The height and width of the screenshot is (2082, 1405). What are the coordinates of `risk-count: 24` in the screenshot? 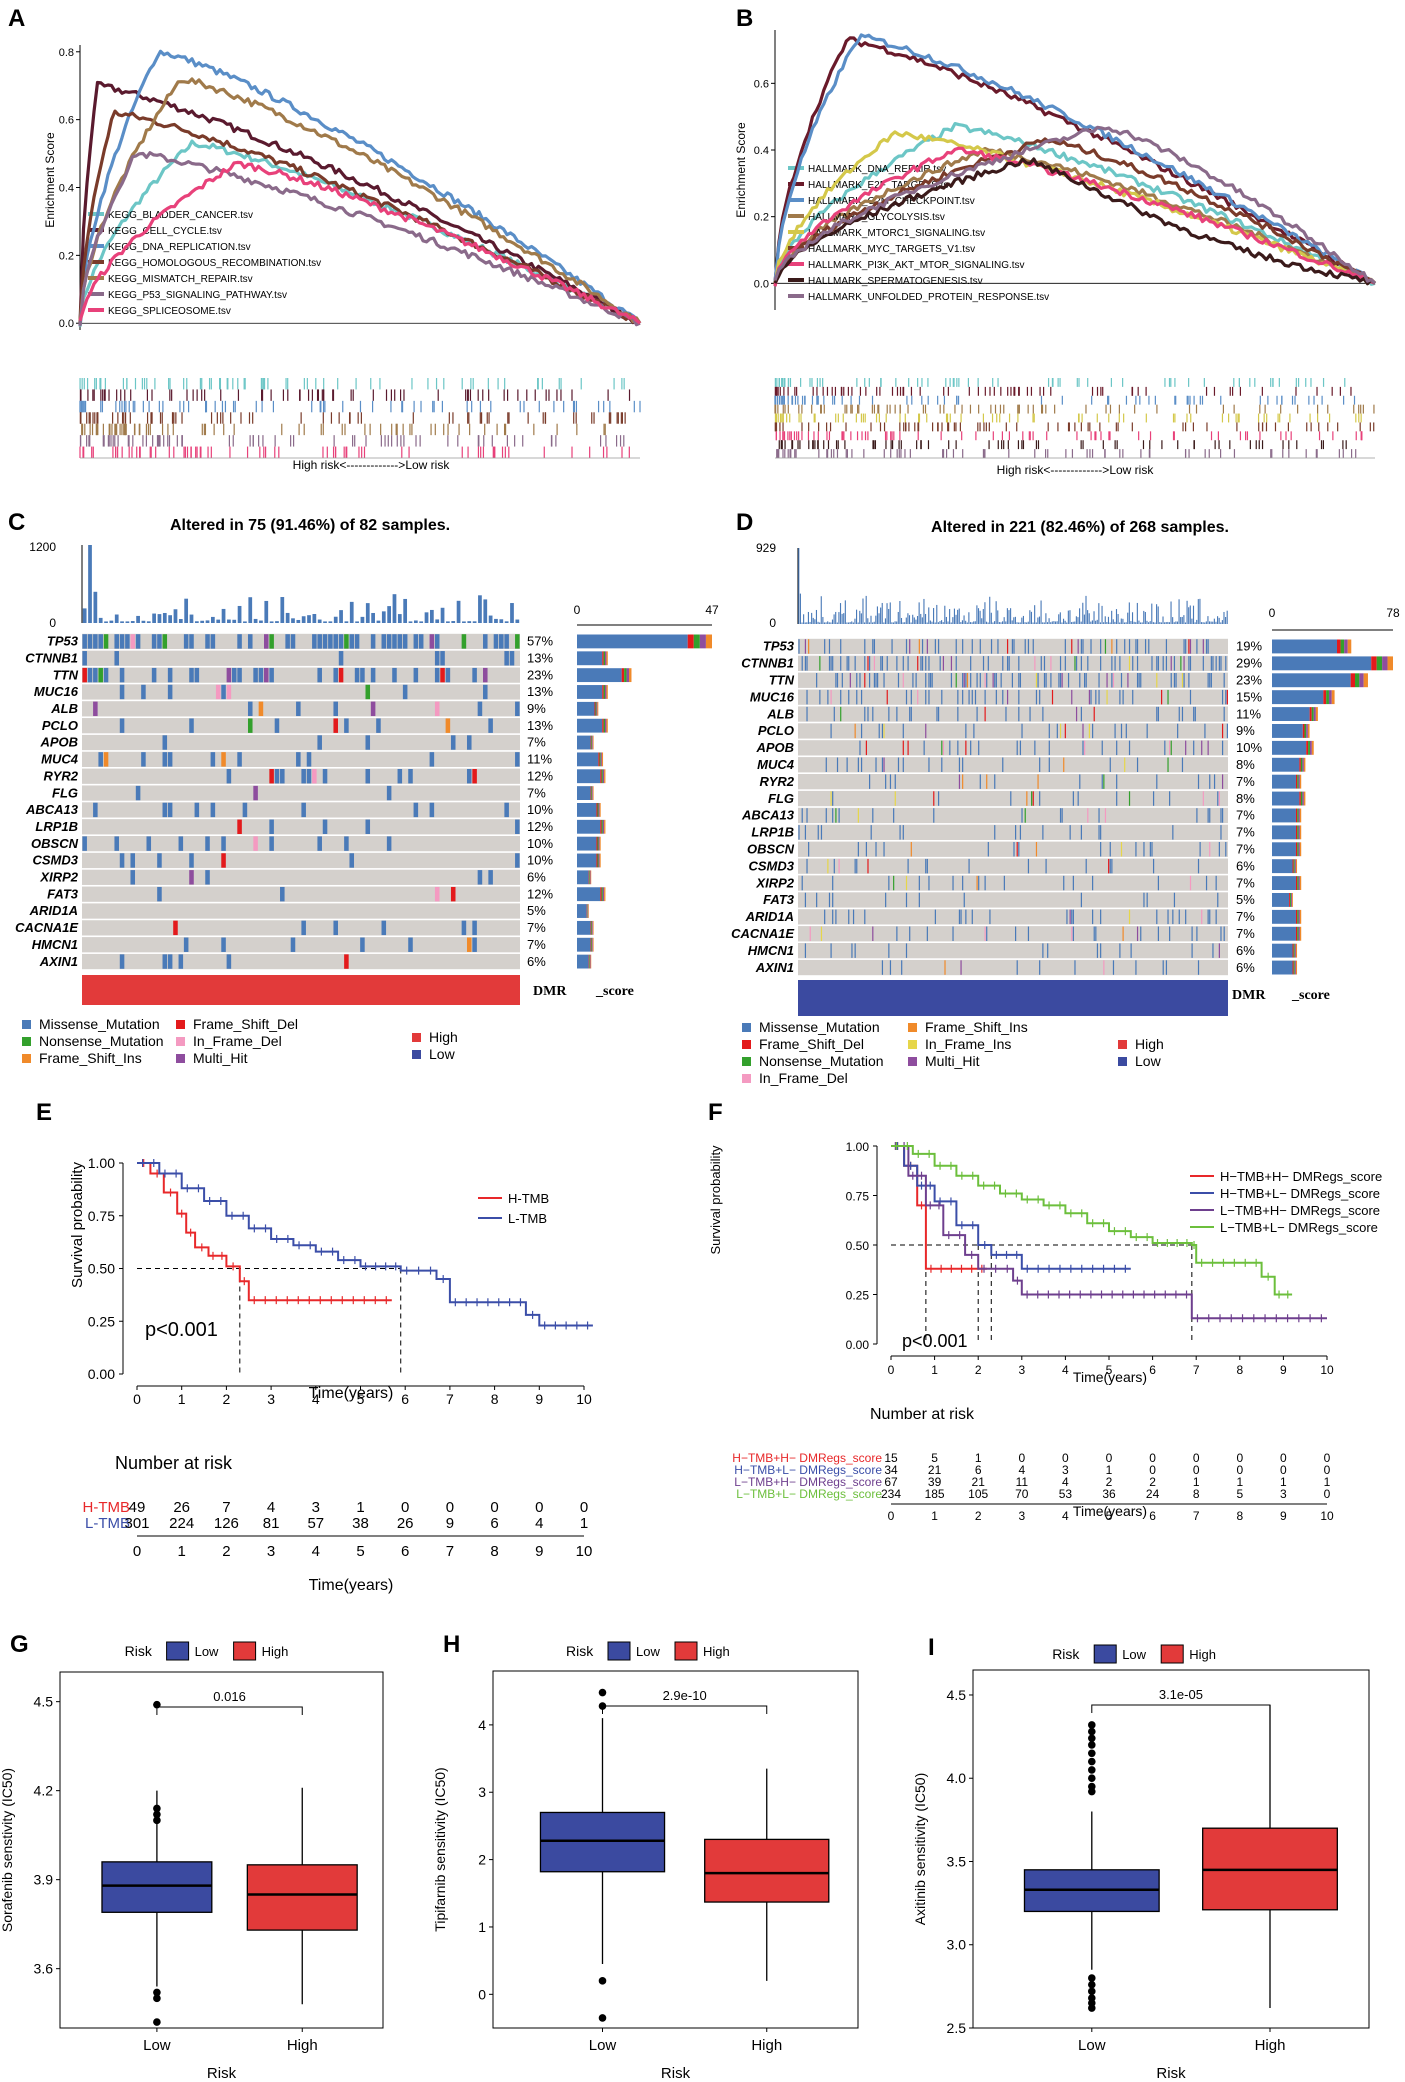 It's located at (1153, 1494).